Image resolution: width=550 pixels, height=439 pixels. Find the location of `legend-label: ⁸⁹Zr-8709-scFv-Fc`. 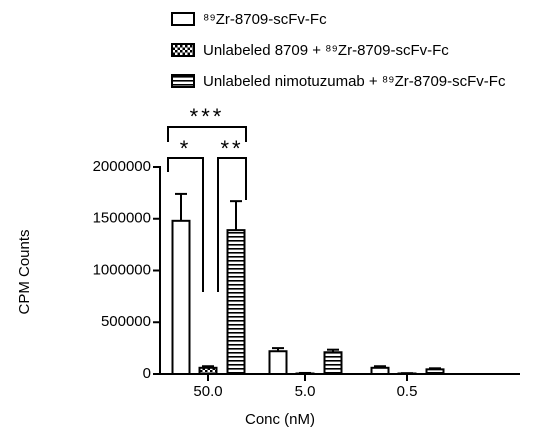

legend-label: ⁸⁹Zr-8709-scFv-Fc is located at coordinates (265, 19).